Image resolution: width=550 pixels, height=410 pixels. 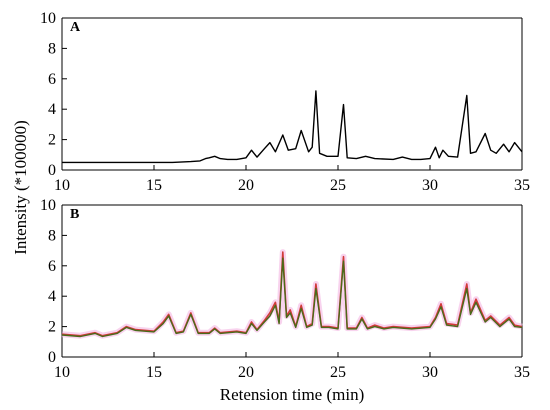 I want to click on y-axis-title: Intensity (*100000), so click(x=20, y=187).